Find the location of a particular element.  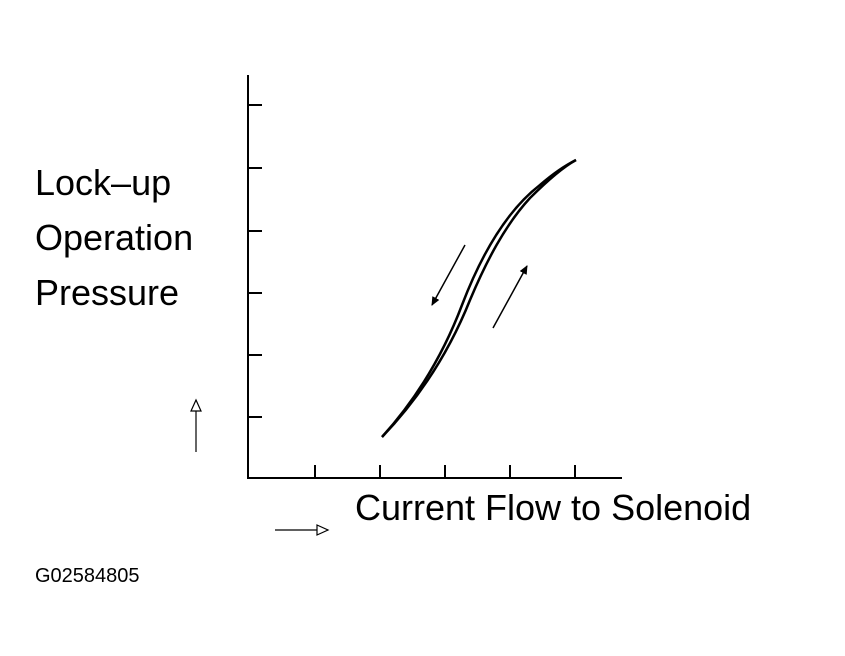

y-label: Operation is located at coordinates (114, 237).